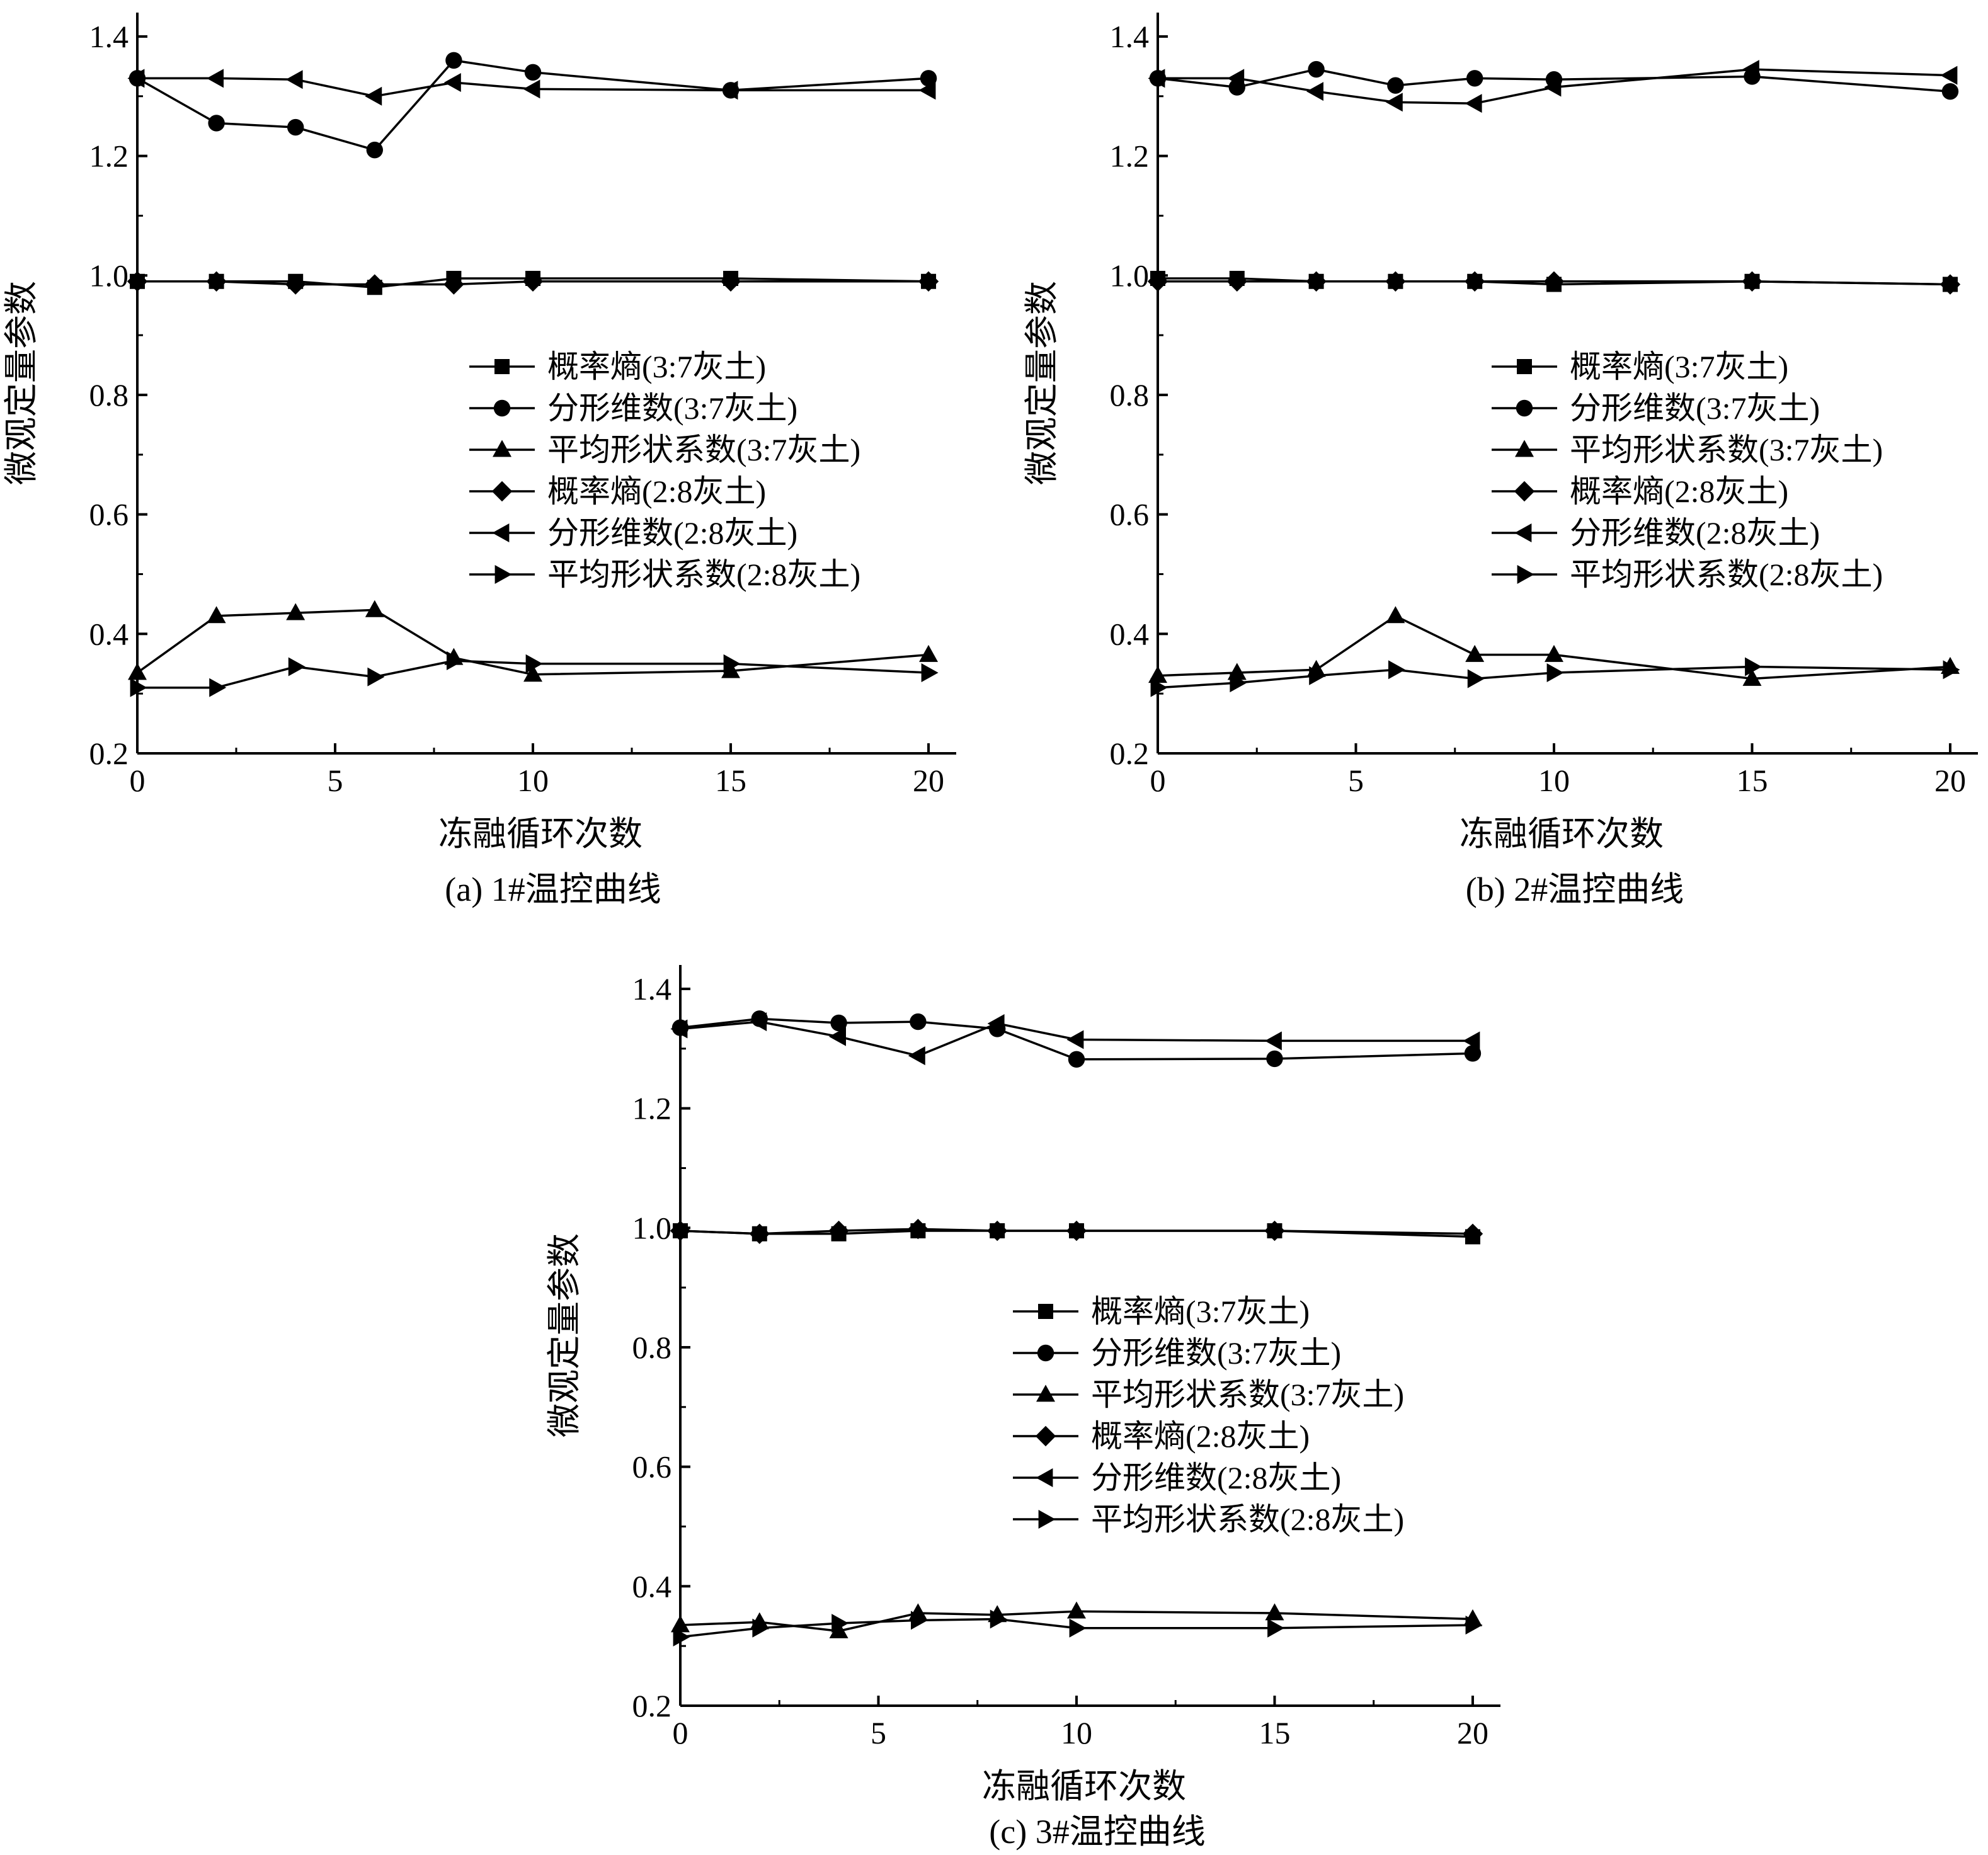 The height and width of the screenshot is (1855, 1988). What do you see at coordinates (564, 1335) in the screenshot?
I see `y-axis-title: 微观定量参数` at bounding box center [564, 1335].